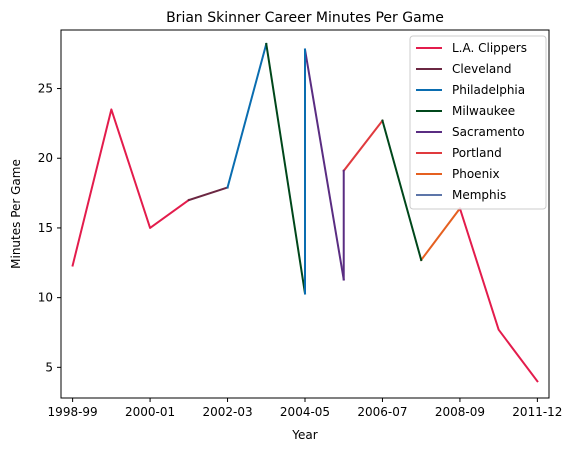  What do you see at coordinates (150, 412) in the screenshot?
I see `x-tick-label: 2000-01` at bounding box center [150, 412].